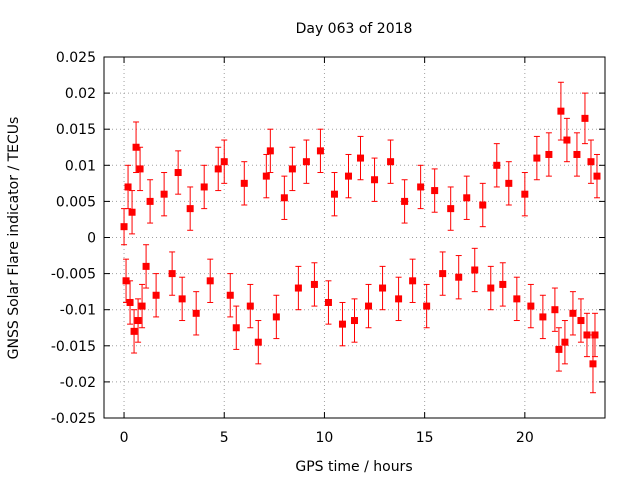 The height and width of the screenshot is (480, 640). What do you see at coordinates (224, 438) in the screenshot?
I see `x-tick-label: 5` at bounding box center [224, 438].